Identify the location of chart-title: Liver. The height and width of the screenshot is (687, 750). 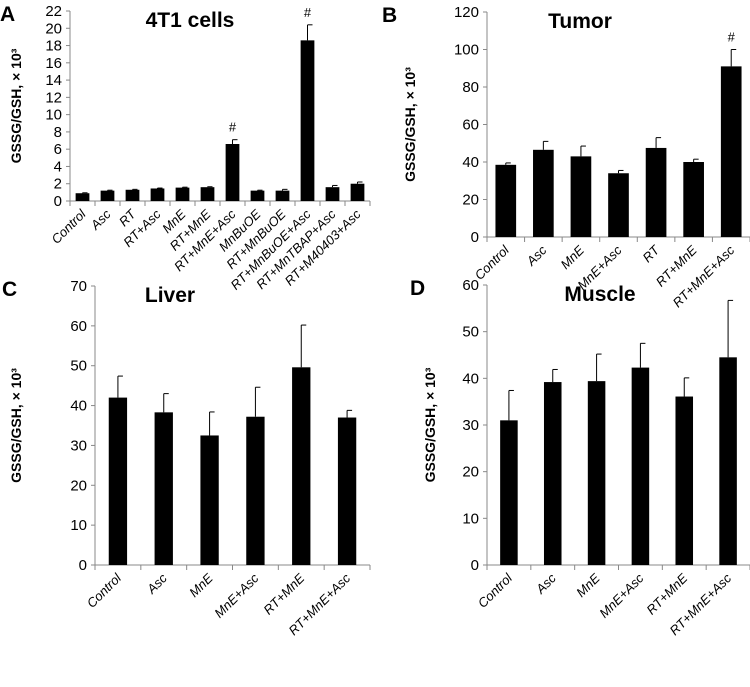
(170, 295).